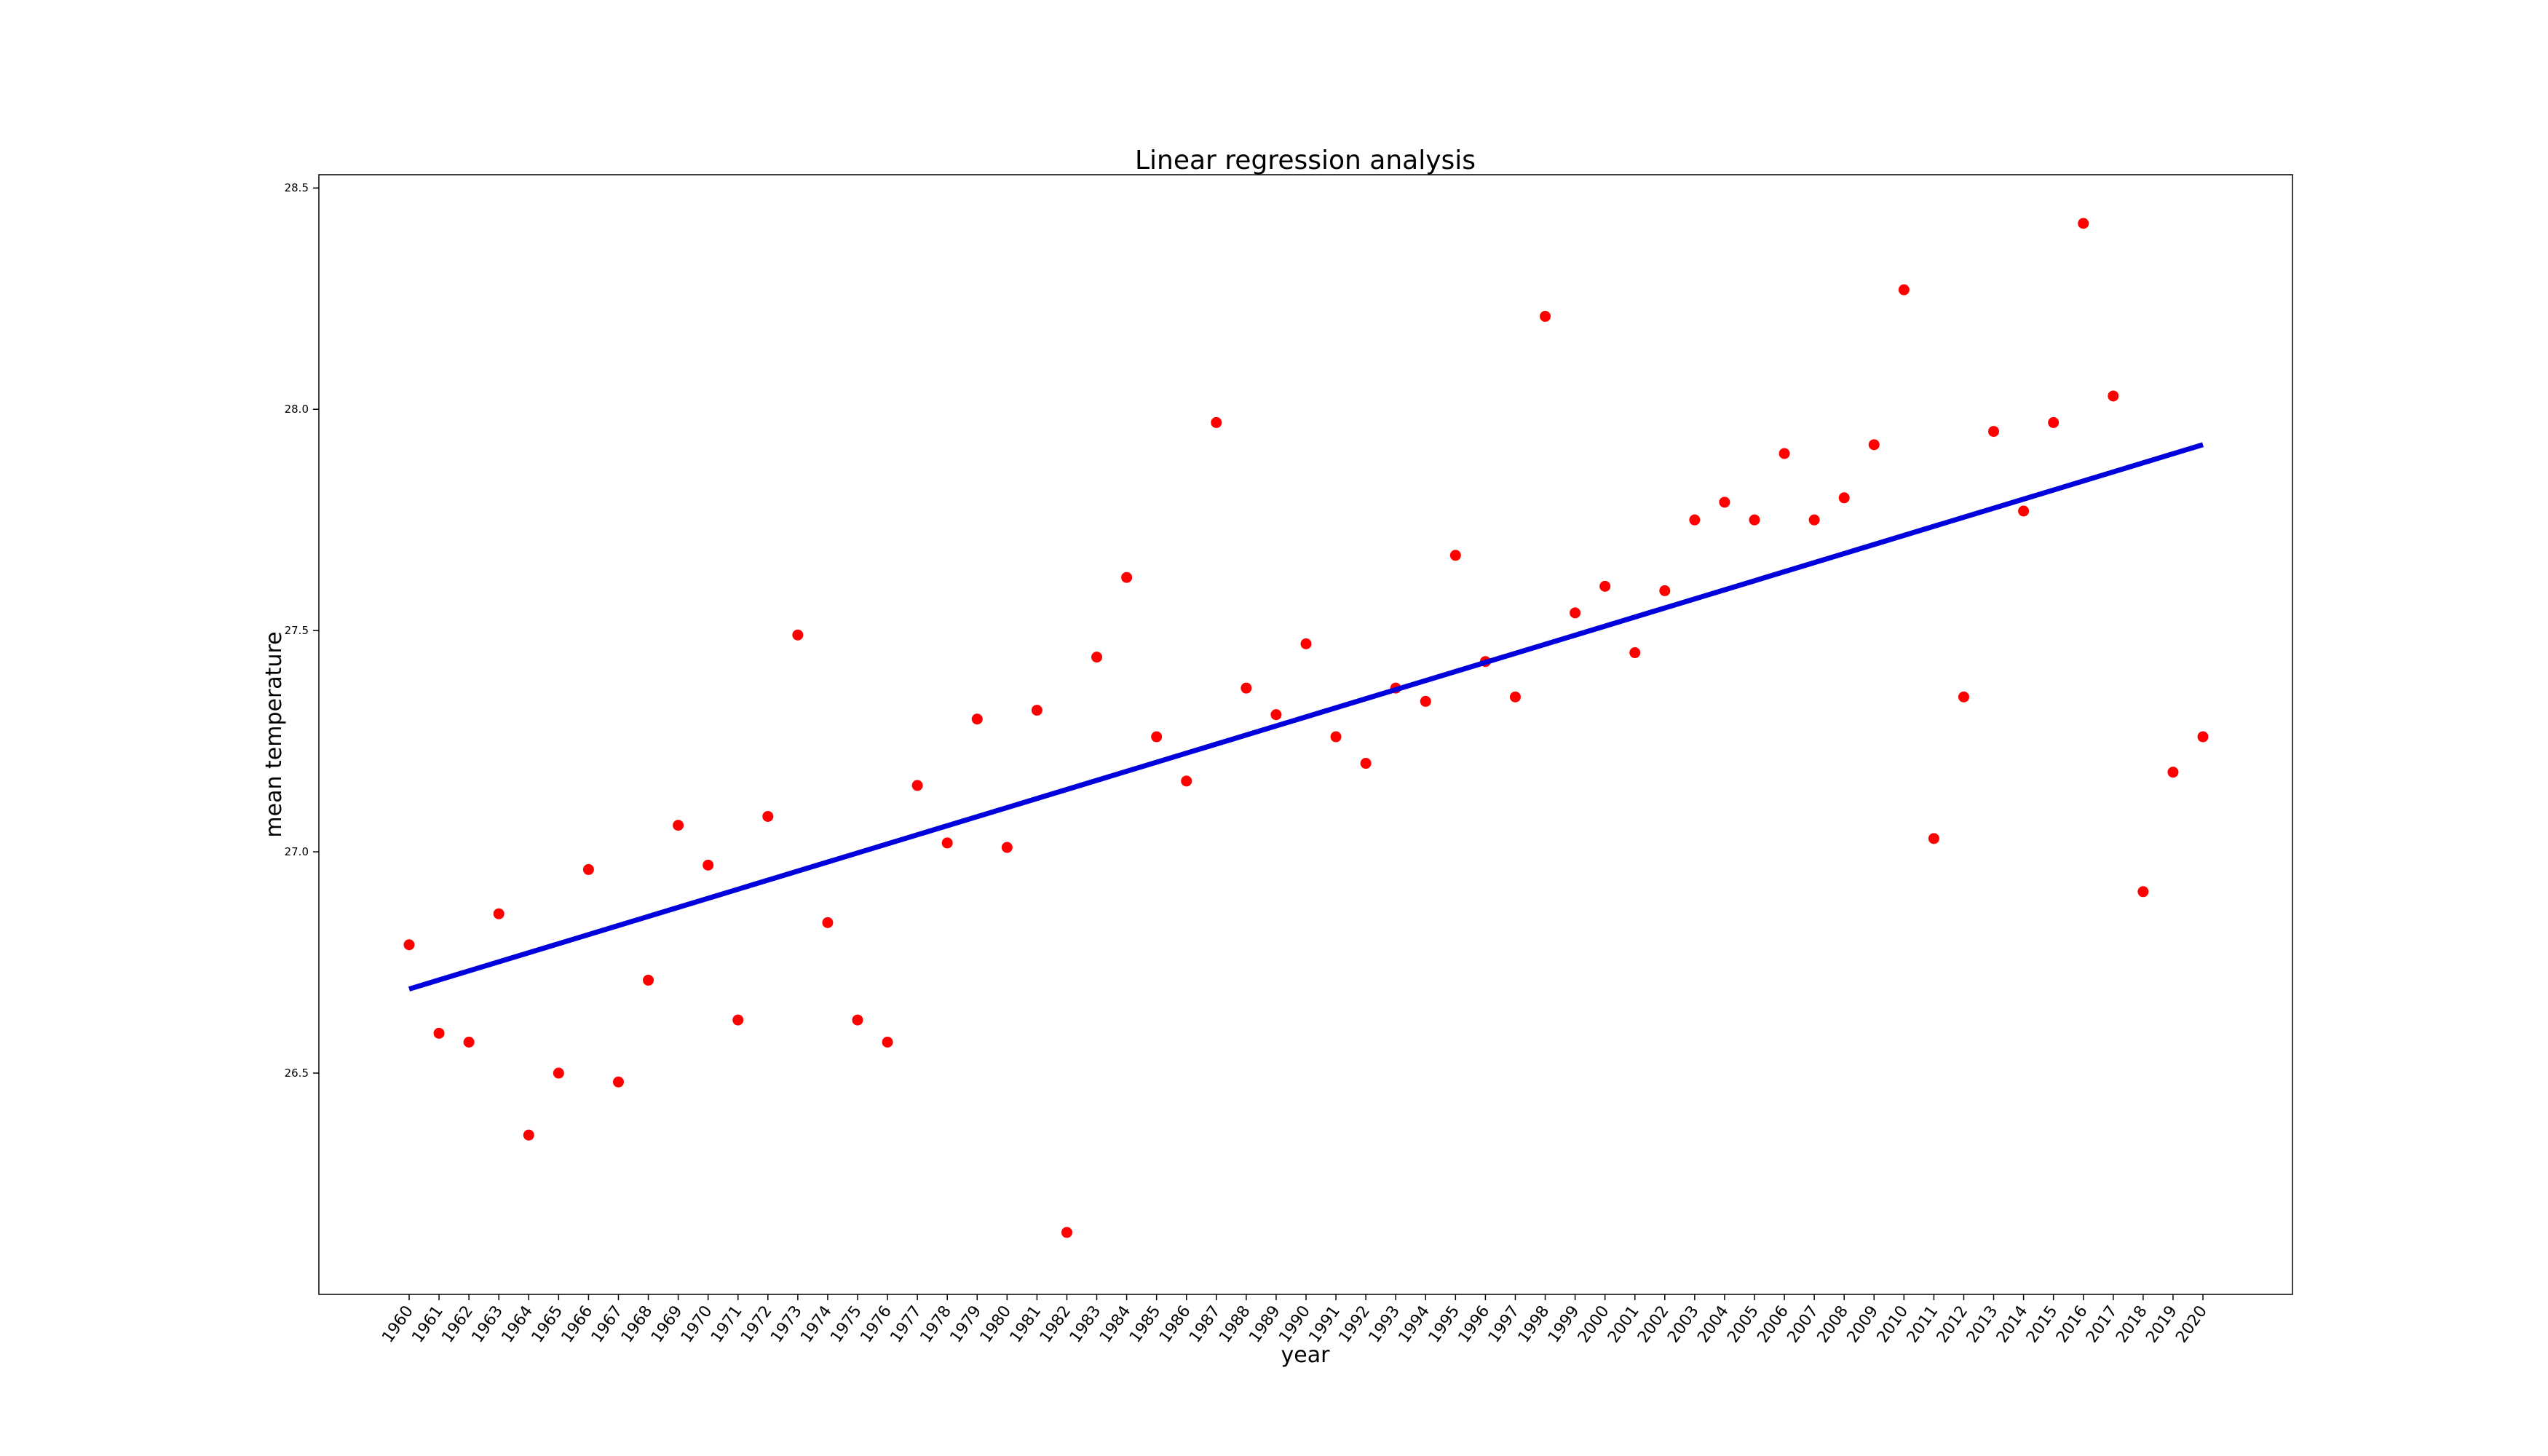 The image size is (2548, 1456). Describe the element at coordinates (2012, 1324) in the screenshot. I see `x-tick-label: 2014` at that location.